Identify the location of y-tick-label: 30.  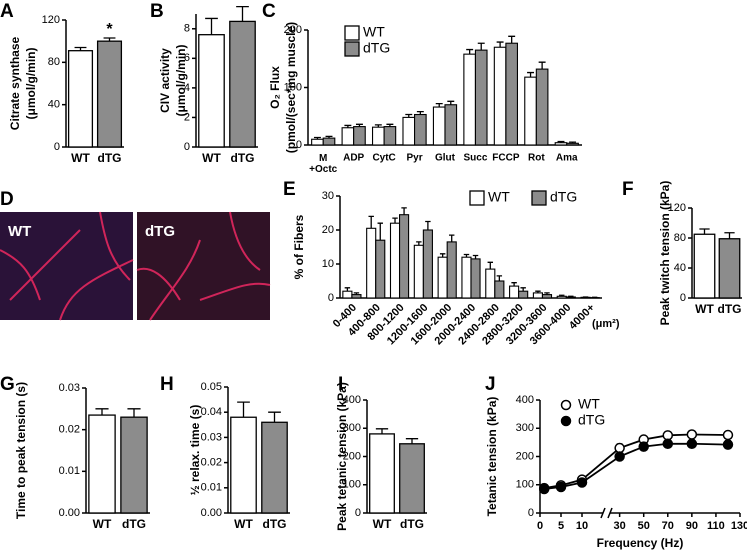
(328, 196).